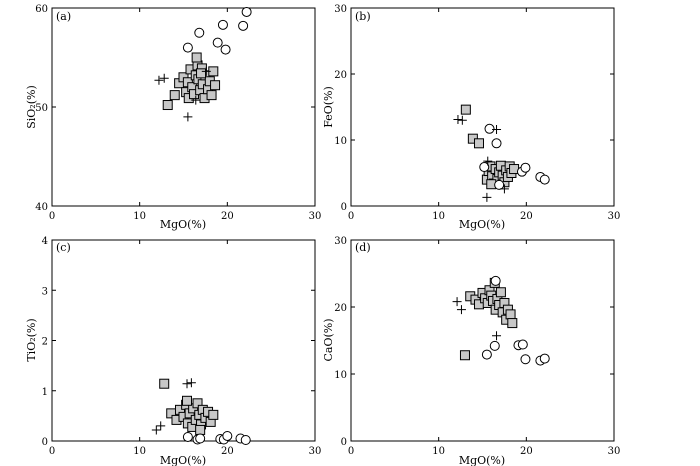 This screenshot has height=466, width=700. I want to click on panel-a-x-tick-label-2: 20, so click(227, 216).